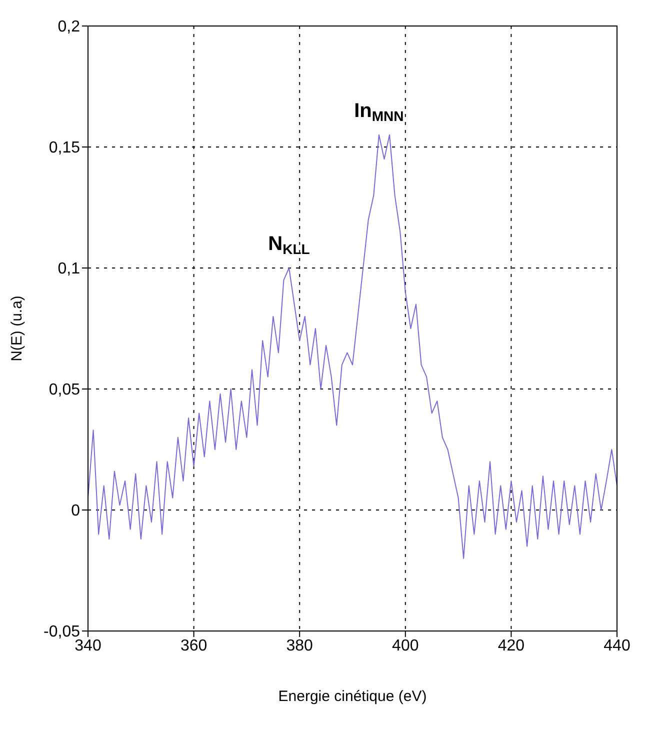 The width and height of the screenshot is (647, 731). I want to click on x-tick-label: 360, so click(194, 645).